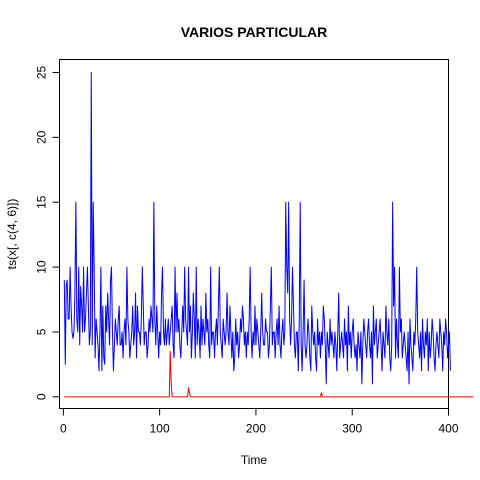  What do you see at coordinates (254, 460) in the screenshot?
I see `x-axis-label: Time` at bounding box center [254, 460].